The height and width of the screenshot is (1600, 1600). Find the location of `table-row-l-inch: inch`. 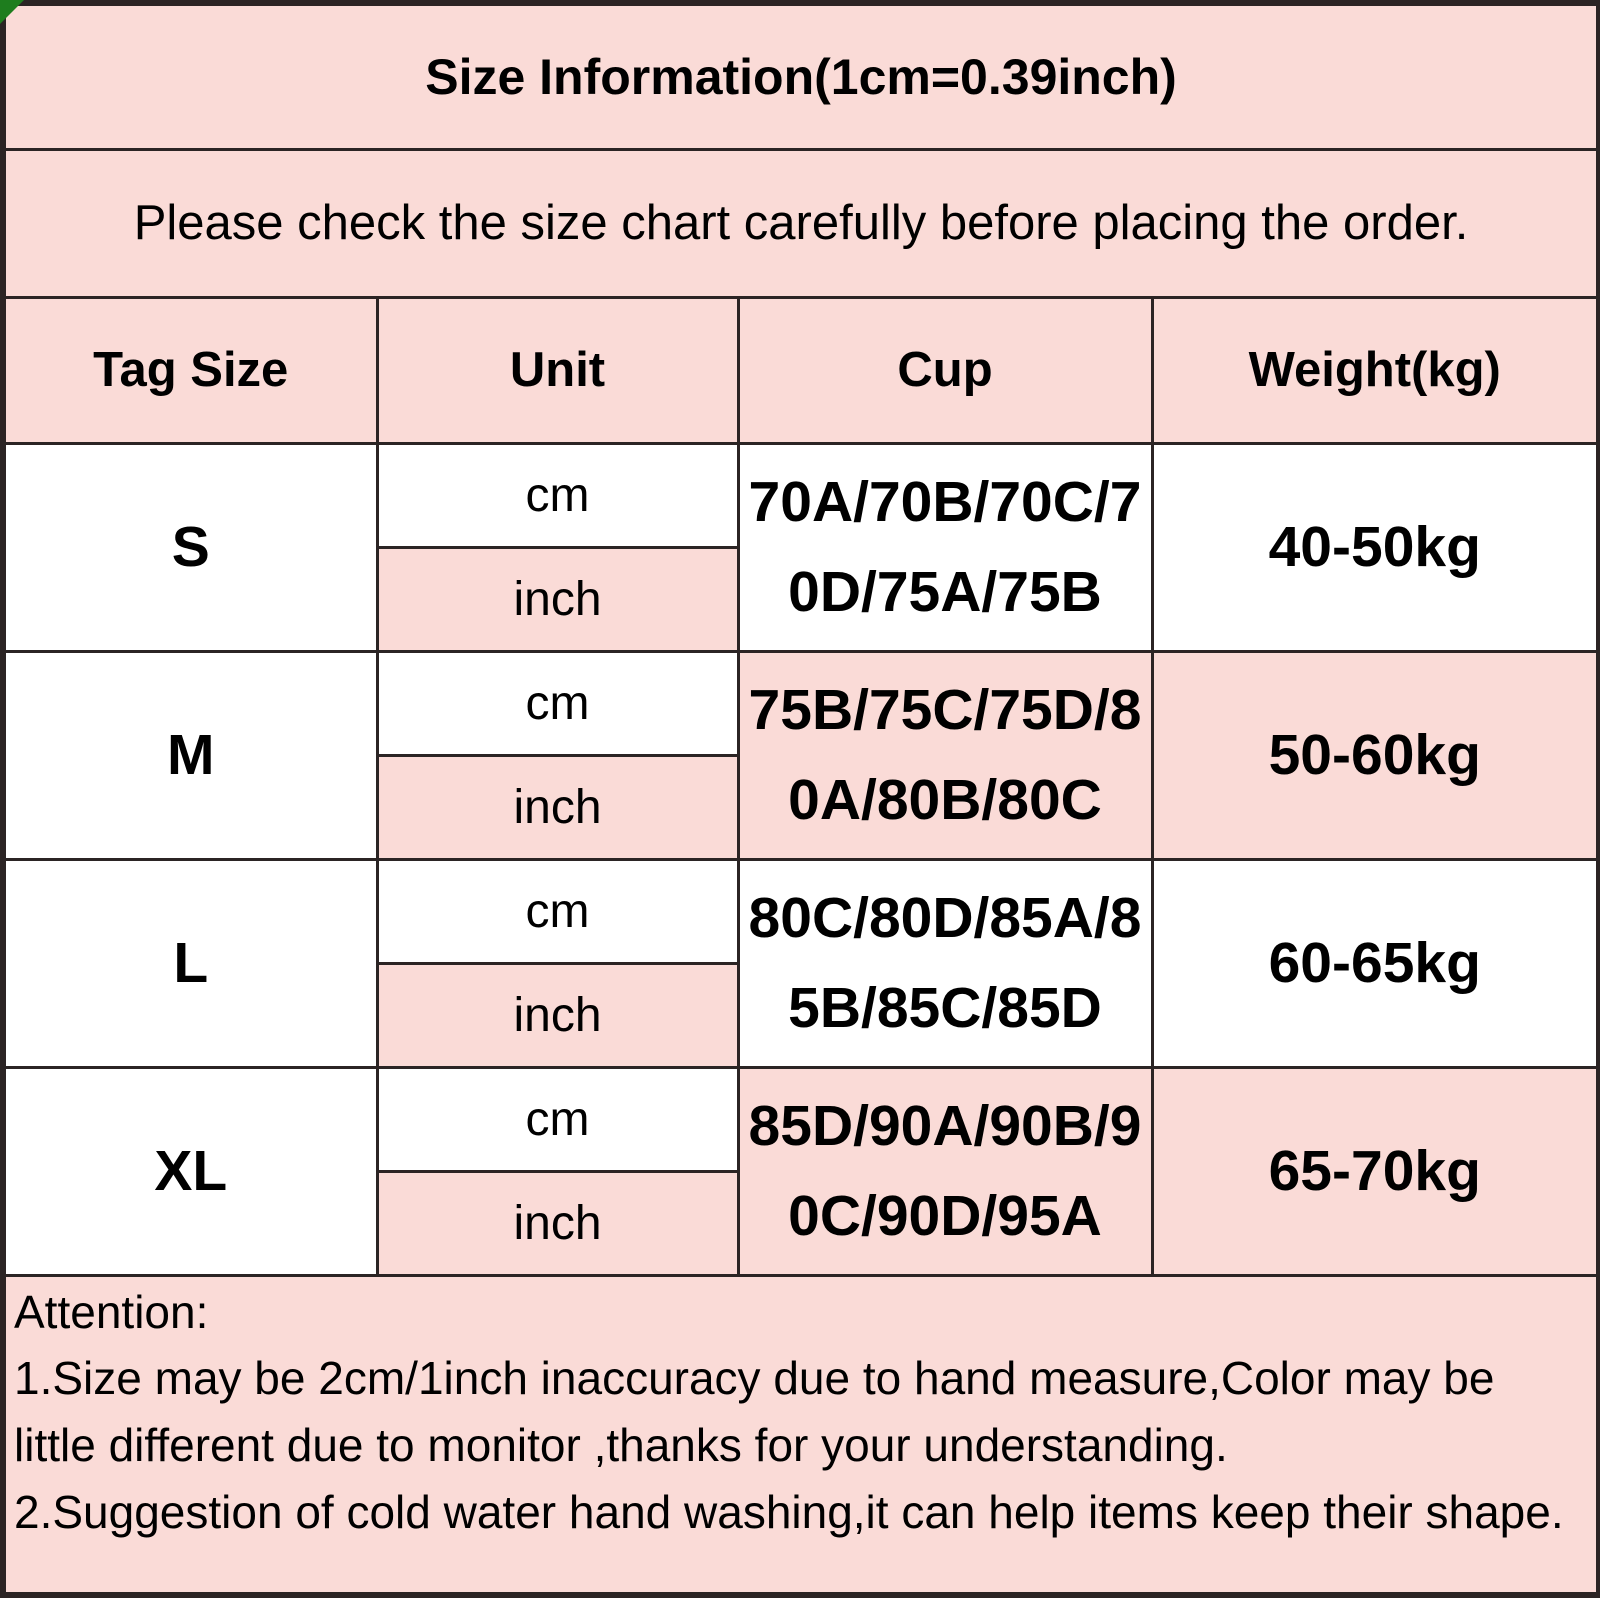

table-row-l-inch: inch is located at coordinates (801, 1015).